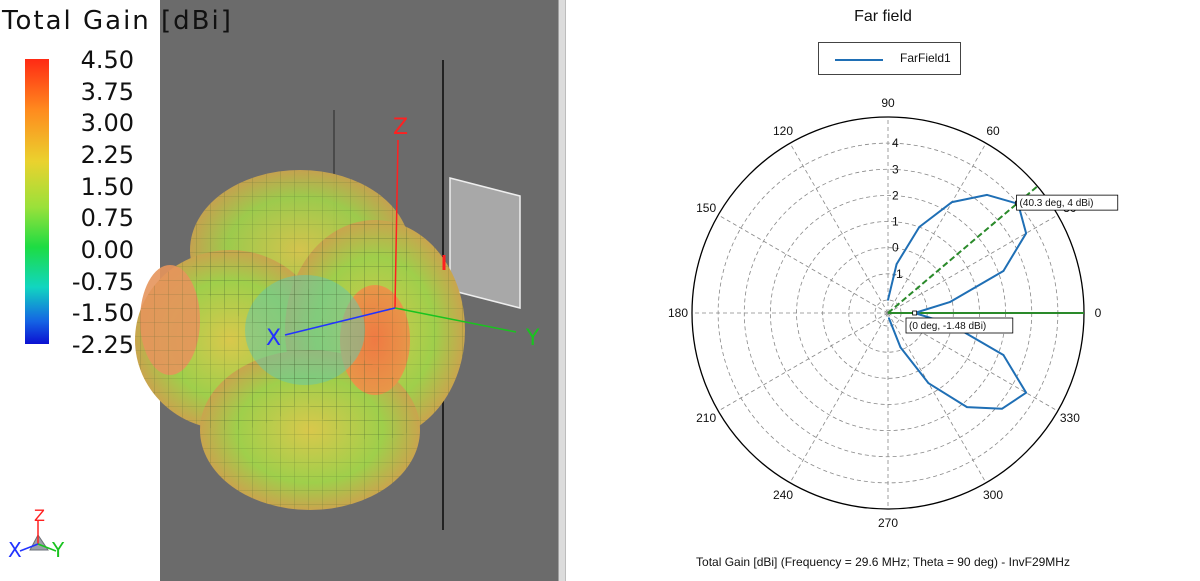 The height and width of the screenshot is (581, 1200). What do you see at coordinates (1070, 418) in the screenshot?
I see `angle-tick-label: 330` at bounding box center [1070, 418].